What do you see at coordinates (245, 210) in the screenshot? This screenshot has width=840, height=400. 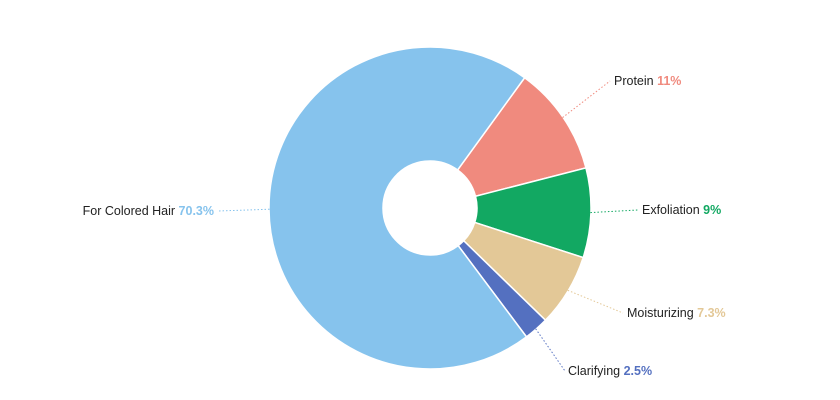 I see `leader-line-for-colored-hair` at bounding box center [245, 210].